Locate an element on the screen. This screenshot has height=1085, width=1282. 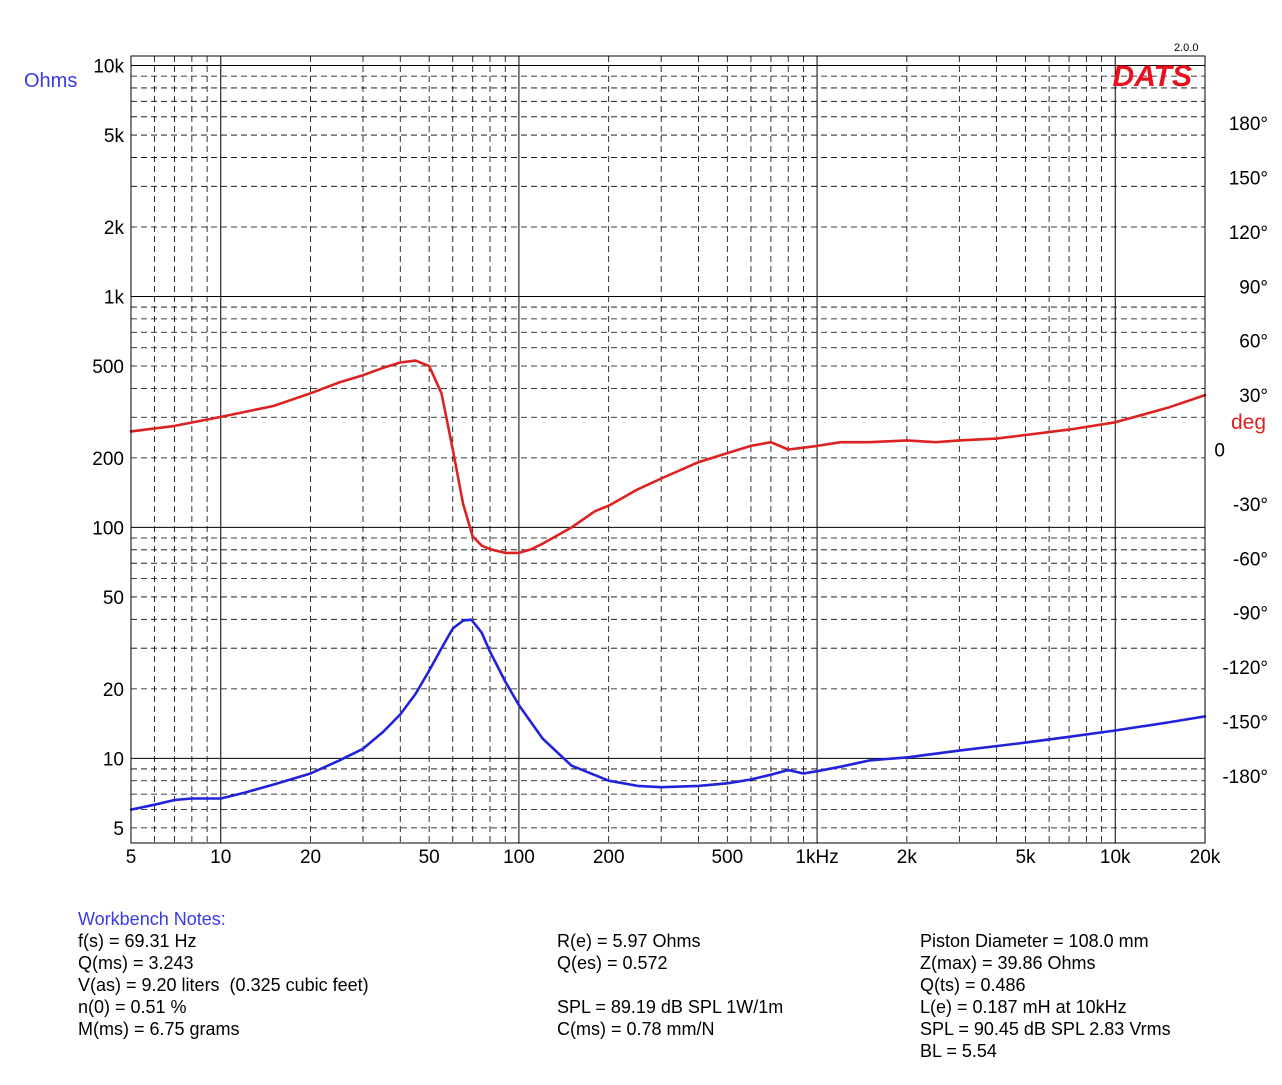
note-spl-1w: SPL = 89.19 dB SPL 1W/1m is located at coordinates (670, 1007).